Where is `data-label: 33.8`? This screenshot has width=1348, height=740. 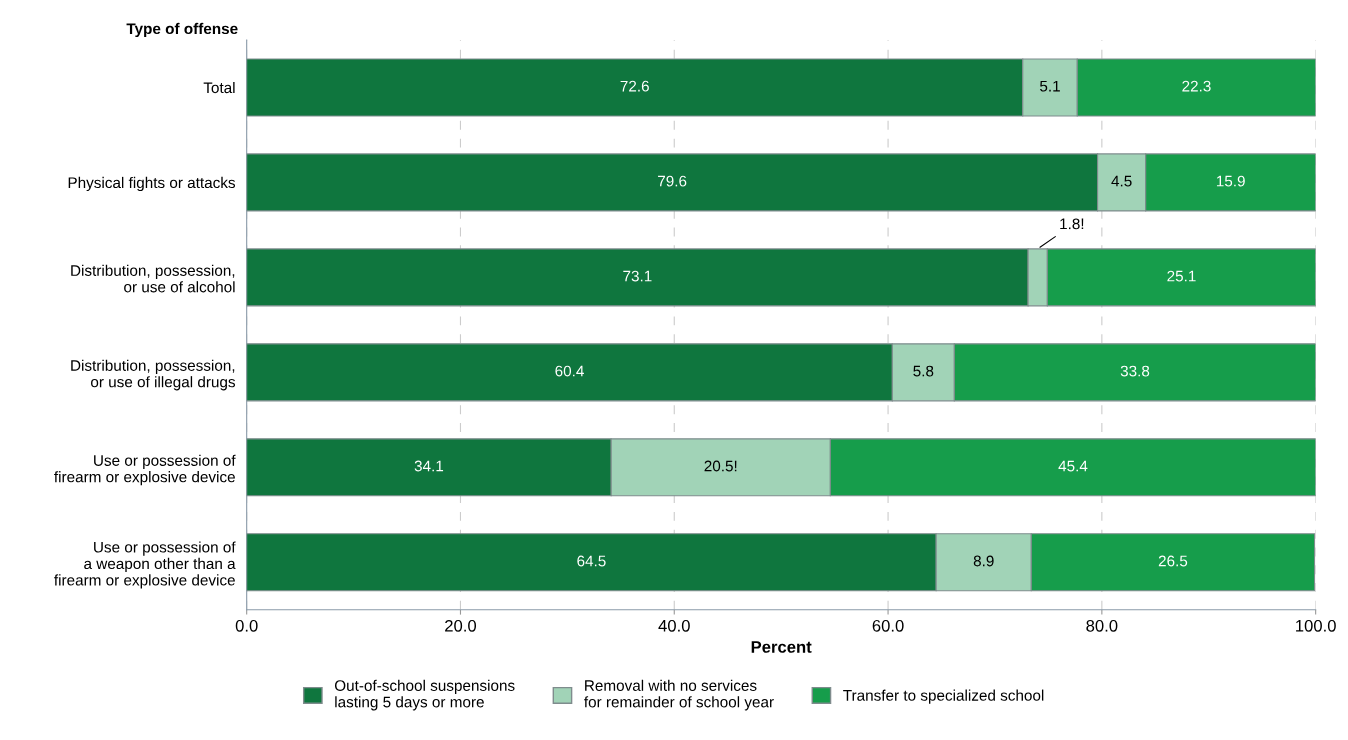
data-label: 33.8 is located at coordinates (1135, 371).